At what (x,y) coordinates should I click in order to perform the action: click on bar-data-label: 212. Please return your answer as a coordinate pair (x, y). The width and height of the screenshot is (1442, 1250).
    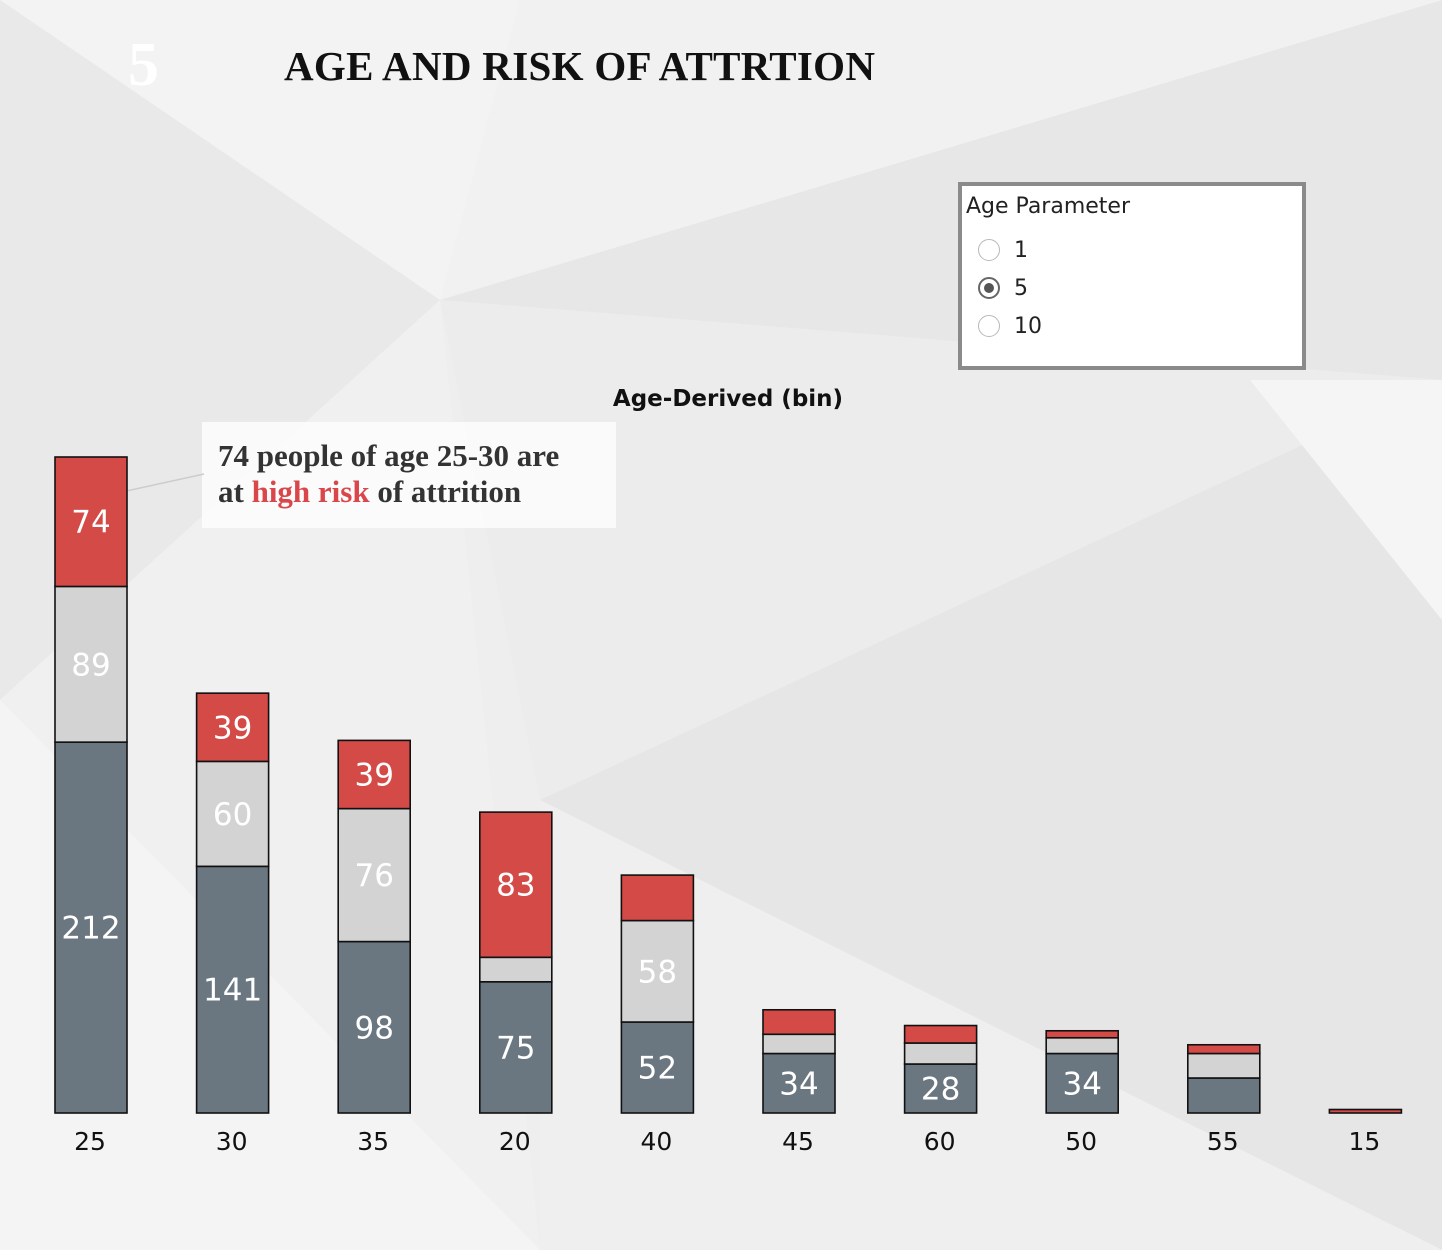
    Looking at the image, I should click on (90, 929).